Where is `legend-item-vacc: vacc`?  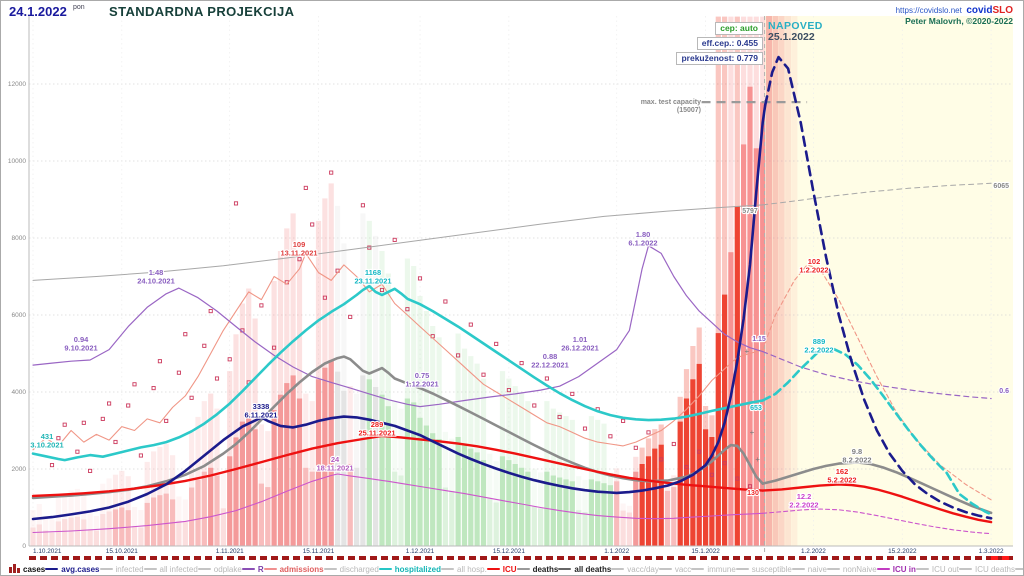 legend-item-vacc: vacc is located at coordinates (674, 569).